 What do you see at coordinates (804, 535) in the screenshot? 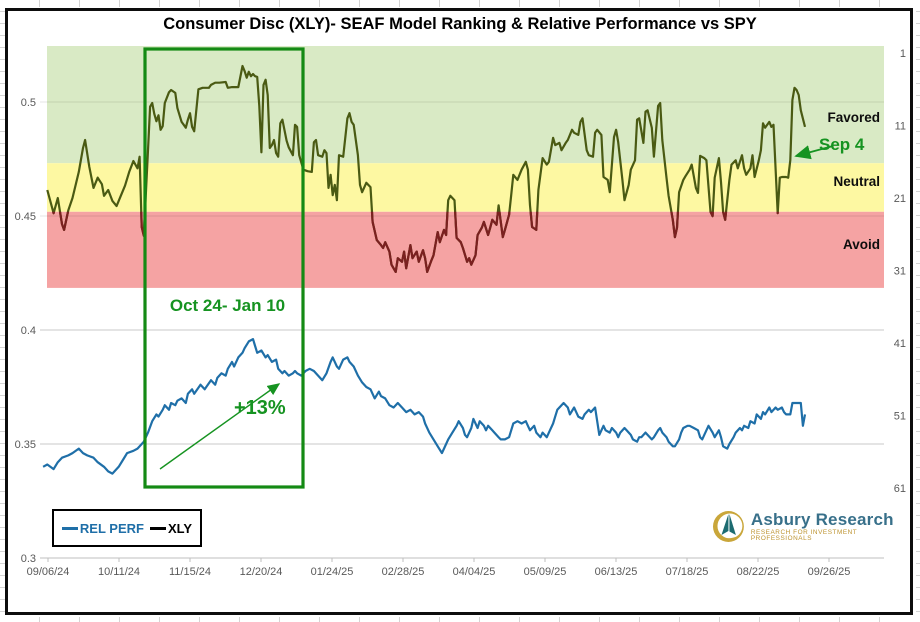
I see `logo-tagline: RESEARCH FOR INVESTMENT PROFESSIONALS` at bounding box center [804, 535].